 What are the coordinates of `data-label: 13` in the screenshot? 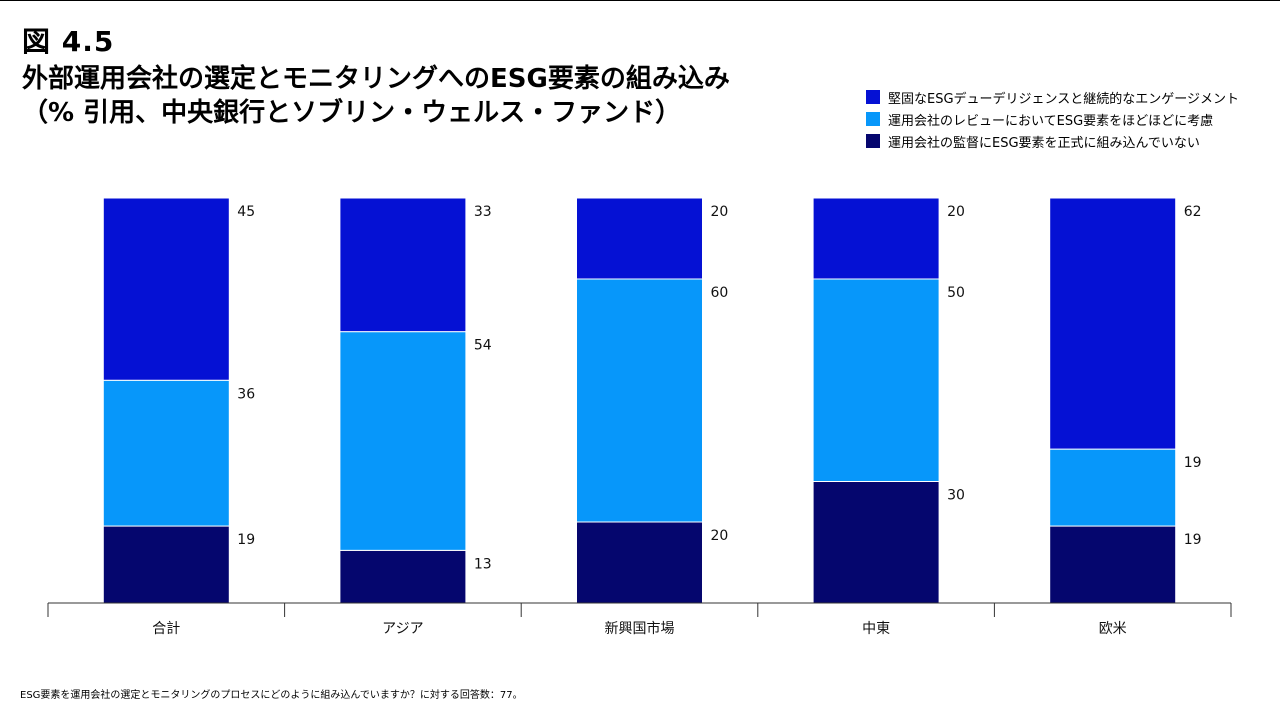 It's located at (483, 564).